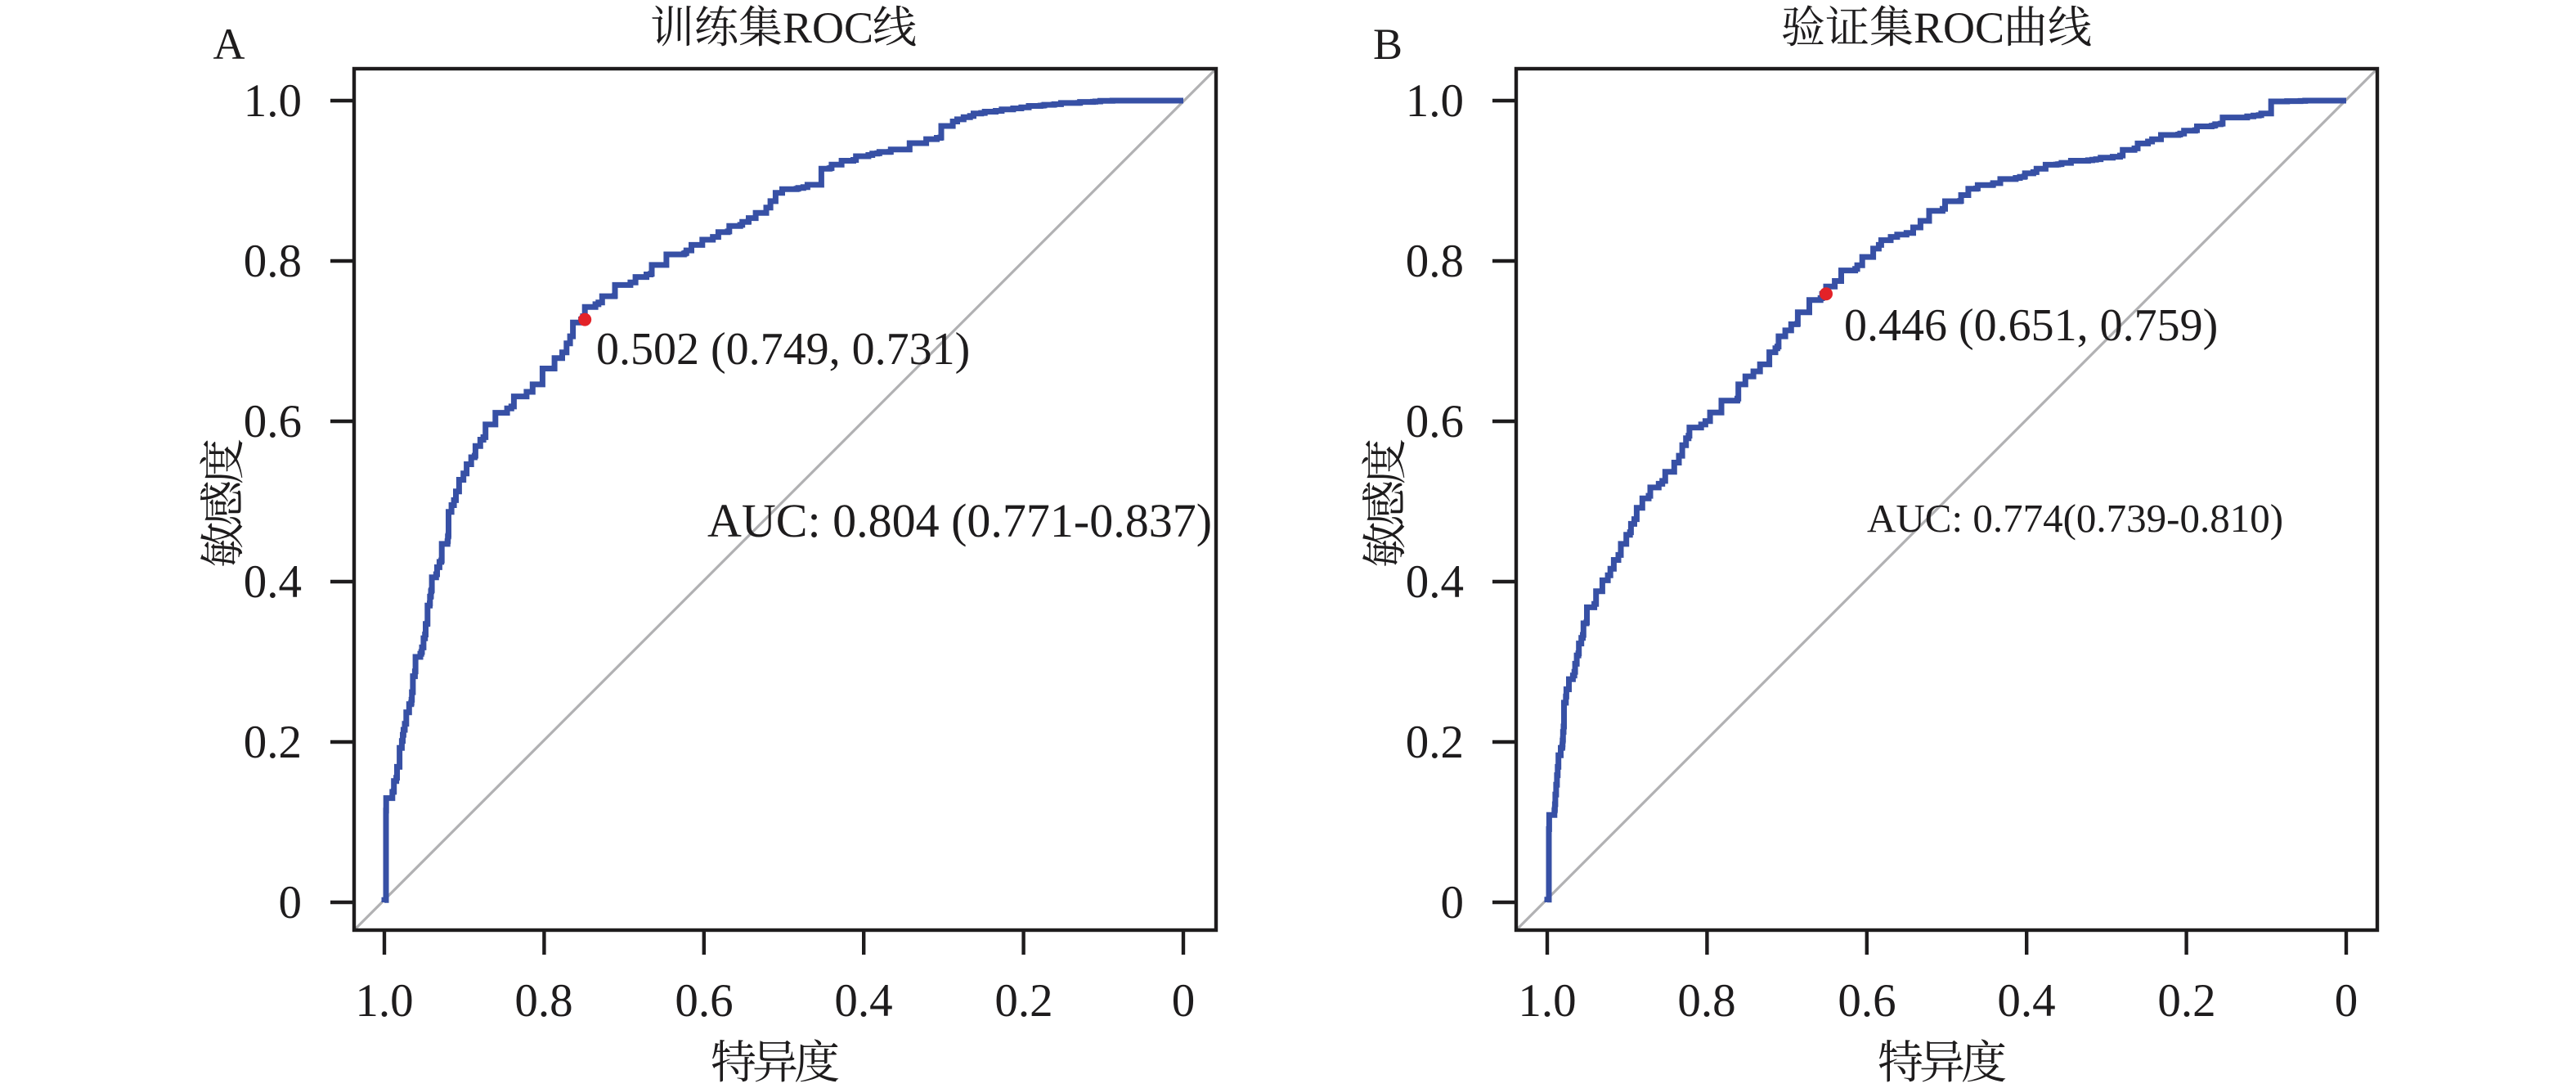  What do you see at coordinates (229, 44) in the screenshot?
I see `svg-text: A` at bounding box center [229, 44].